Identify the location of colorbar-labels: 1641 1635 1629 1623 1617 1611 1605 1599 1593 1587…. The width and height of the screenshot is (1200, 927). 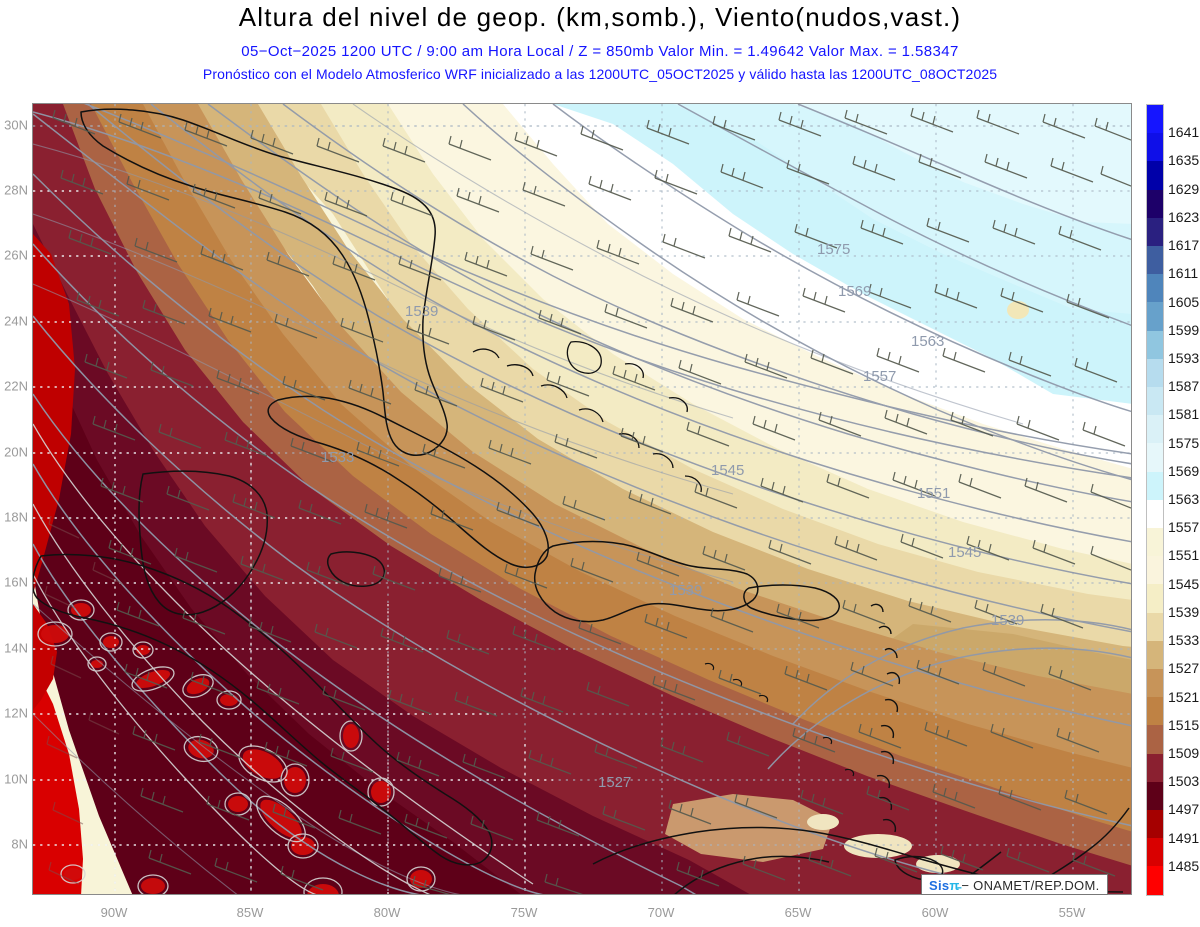
(1184, 499).